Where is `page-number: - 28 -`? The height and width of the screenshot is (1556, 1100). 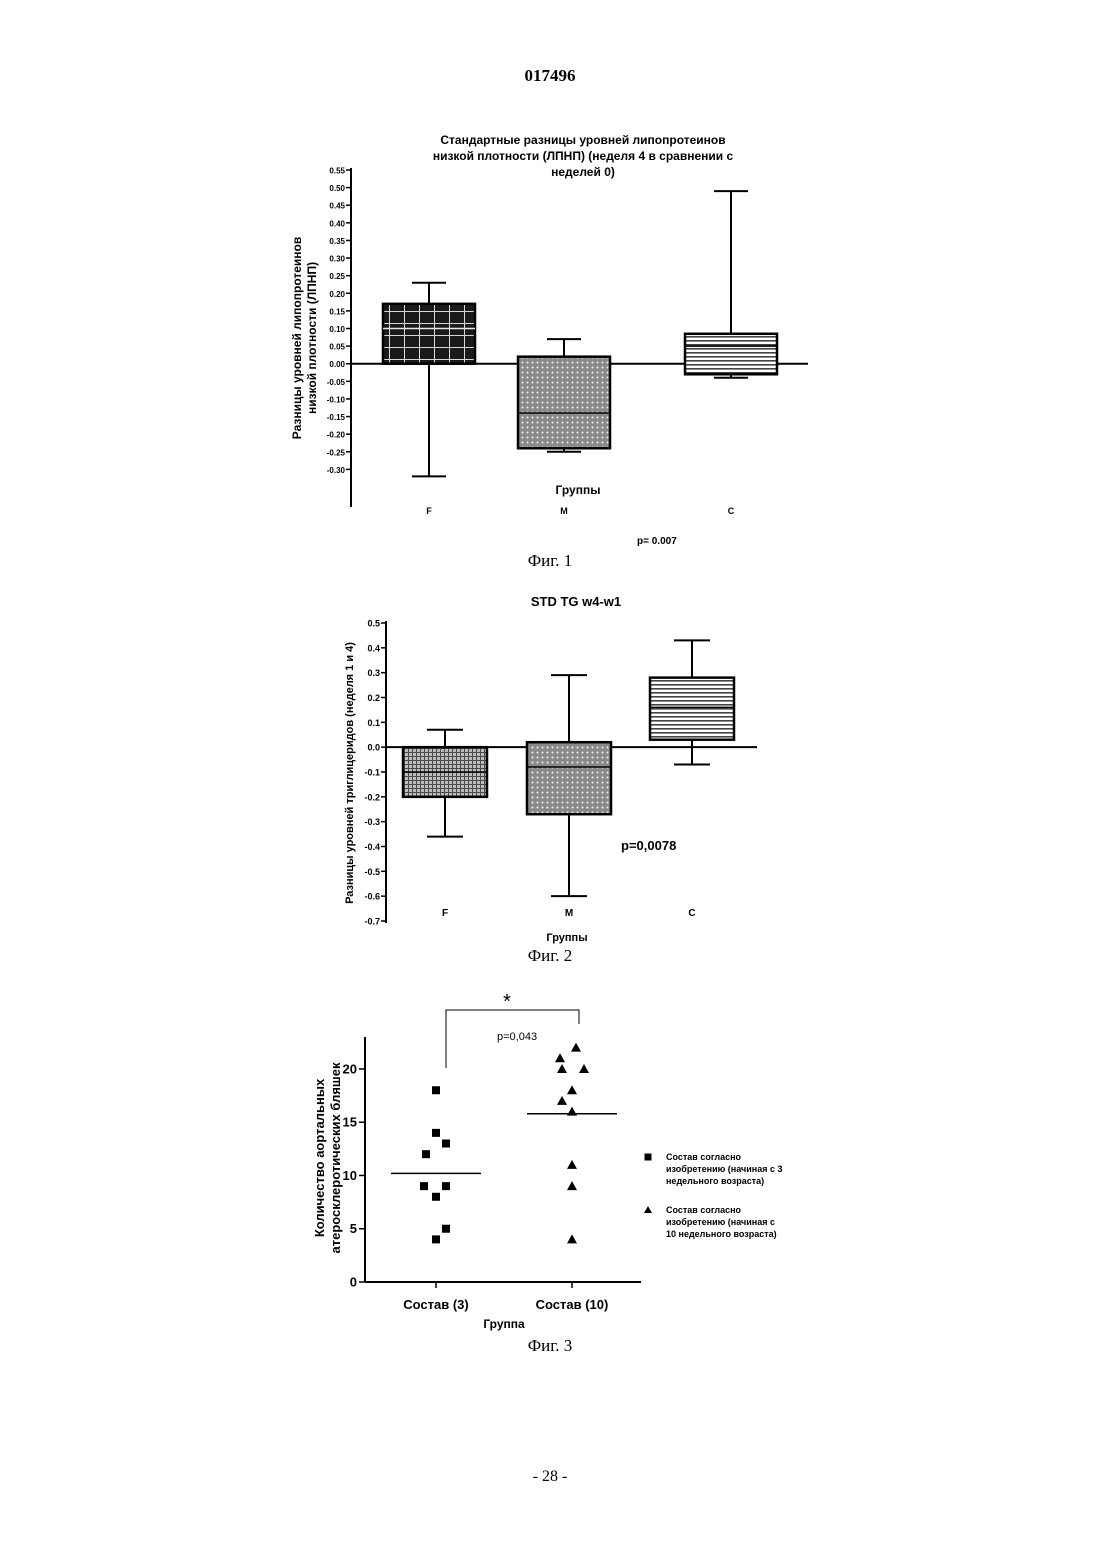
page-number: - 28 - is located at coordinates (550, 1477).